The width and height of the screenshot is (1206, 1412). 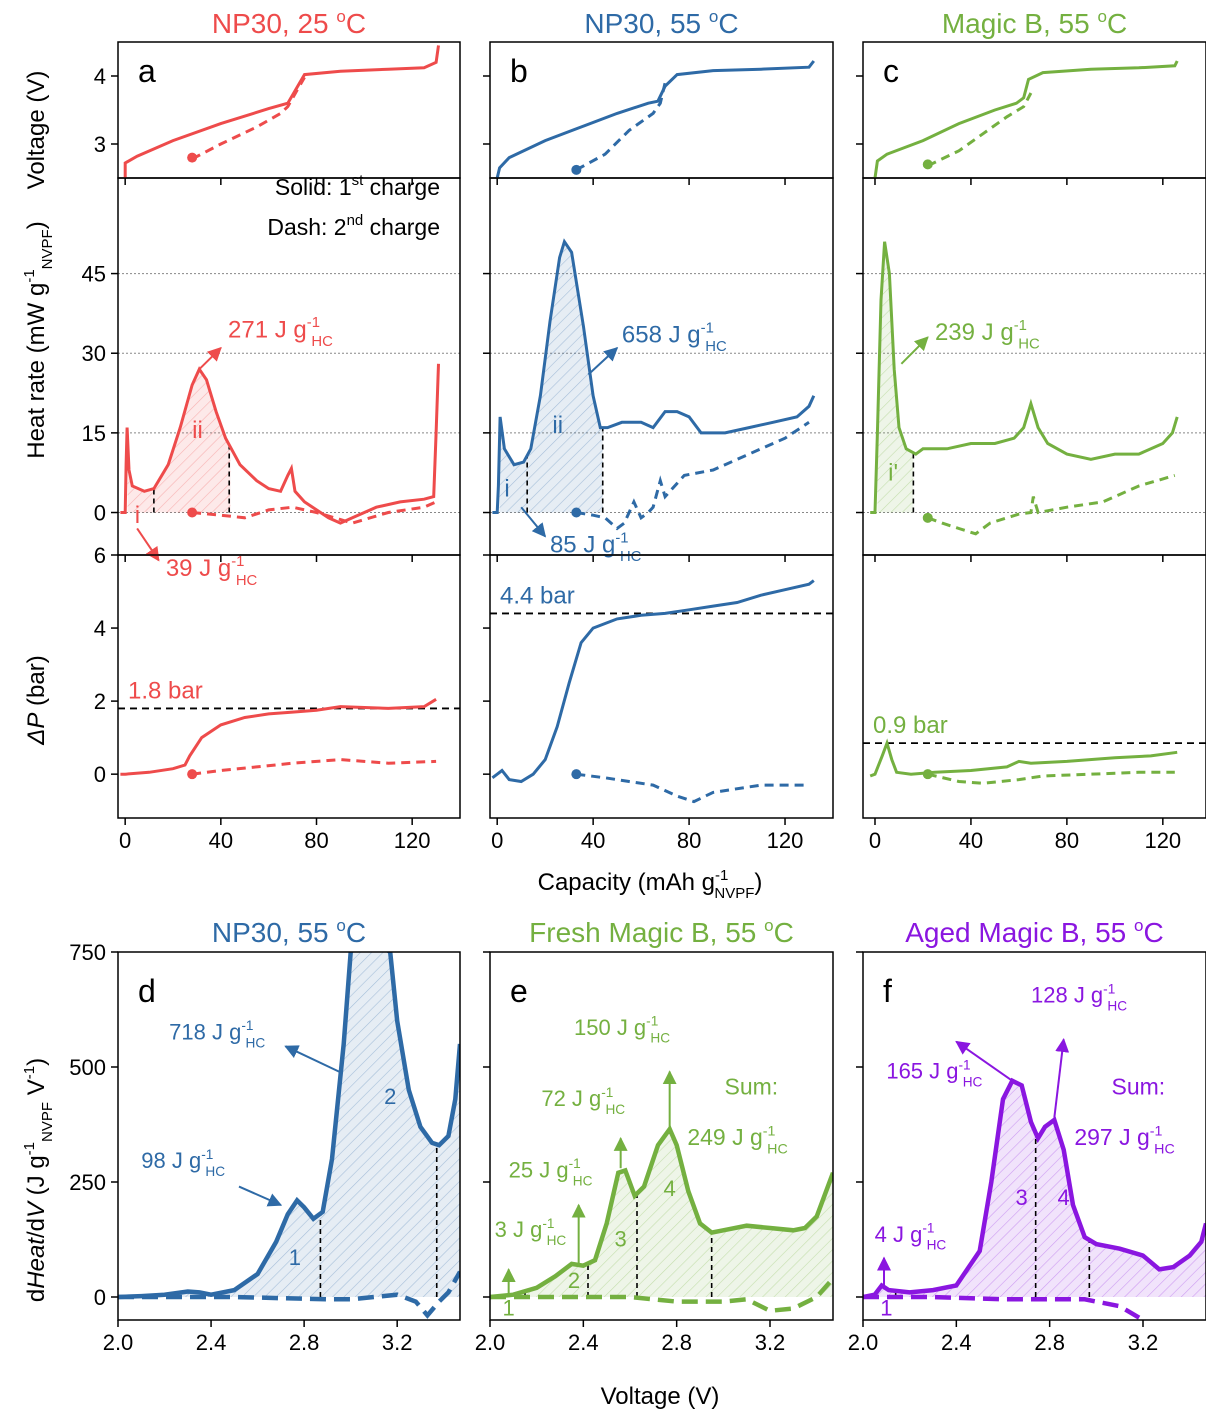 What do you see at coordinates (1031, 113) in the screenshot?
I see `voltage-subplot: c` at bounding box center [1031, 113].